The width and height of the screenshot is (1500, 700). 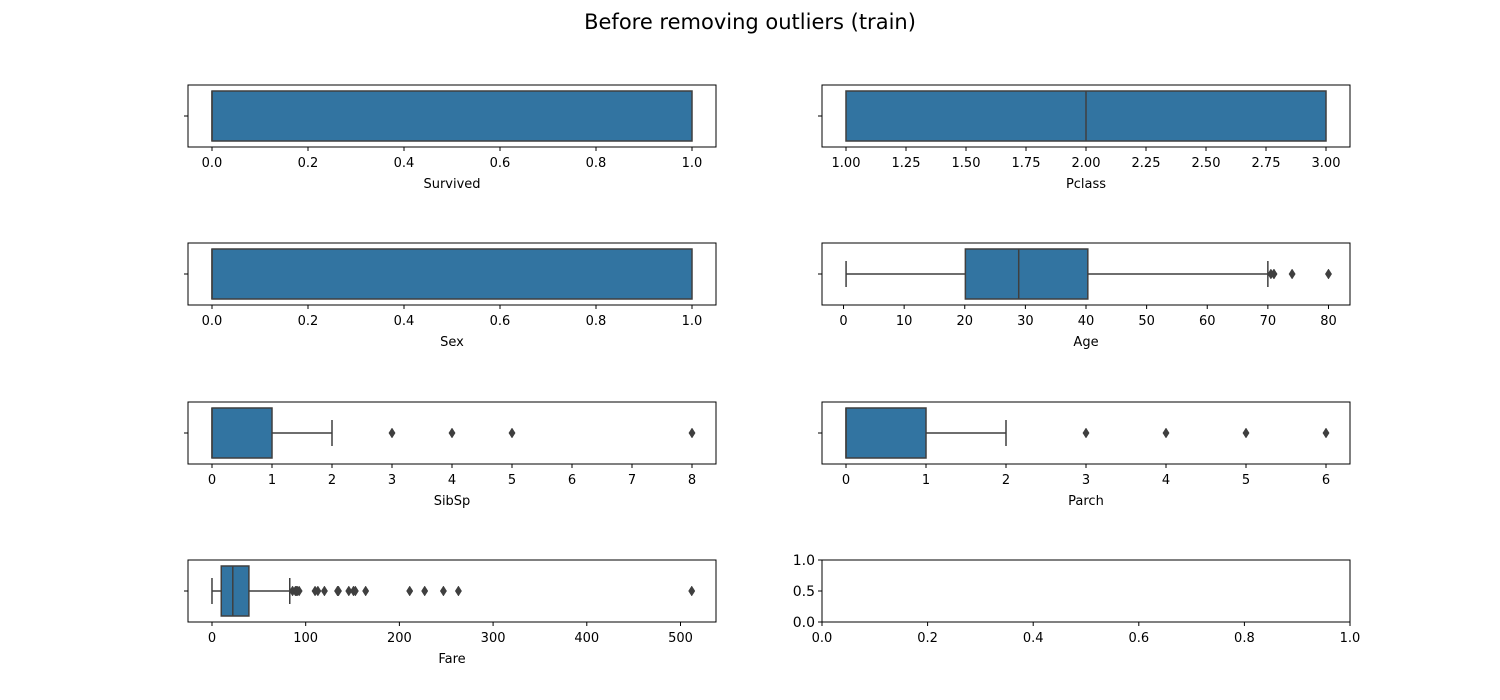 I want to click on x-axis-label: Sex, so click(x=452, y=342).